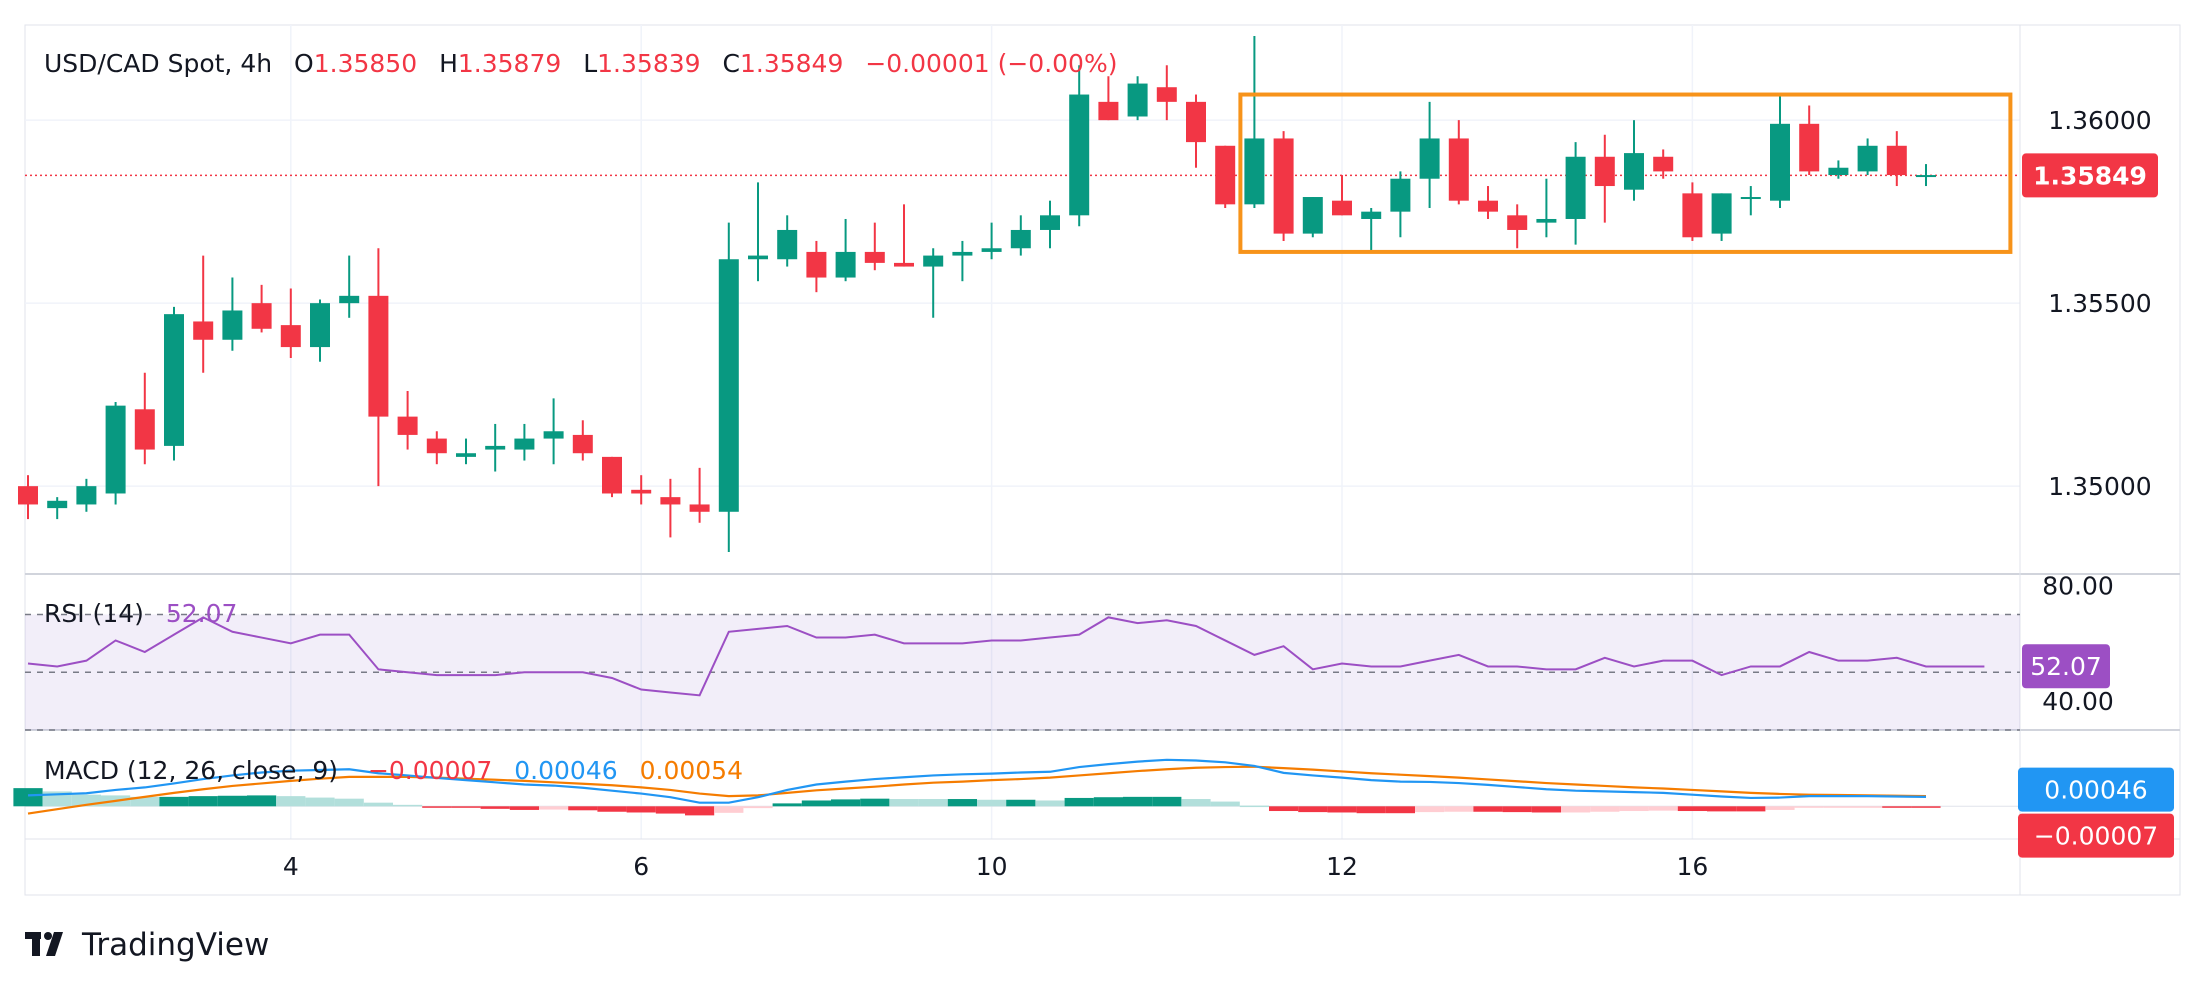 Image resolution: width=2205 pixels, height=987 pixels. I want to click on macd-legend-label: MACD (12, 26, close, 9), so click(191, 770).